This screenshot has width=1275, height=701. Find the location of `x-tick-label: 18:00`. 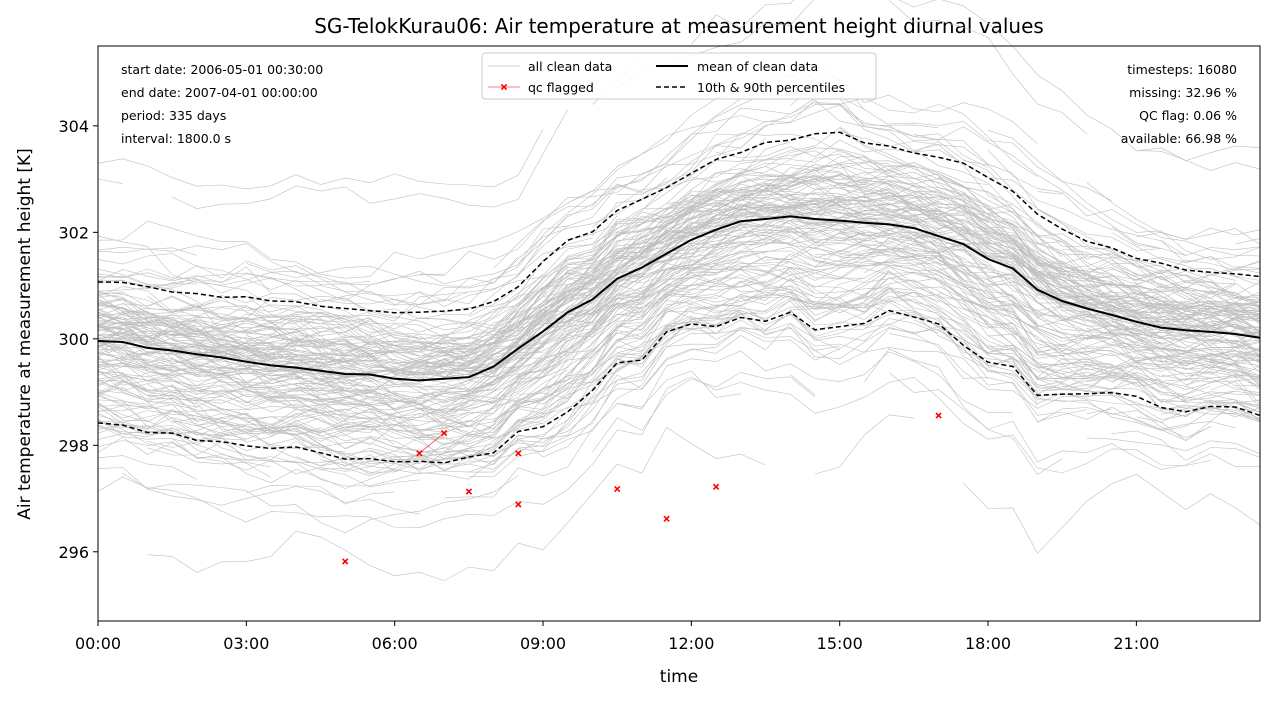

x-tick-label: 18:00 is located at coordinates (988, 643).